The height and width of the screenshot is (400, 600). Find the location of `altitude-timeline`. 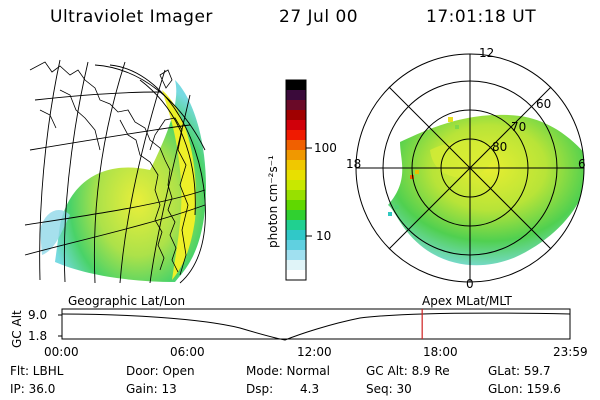

altitude-timeline is located at coordinates (314, 324).